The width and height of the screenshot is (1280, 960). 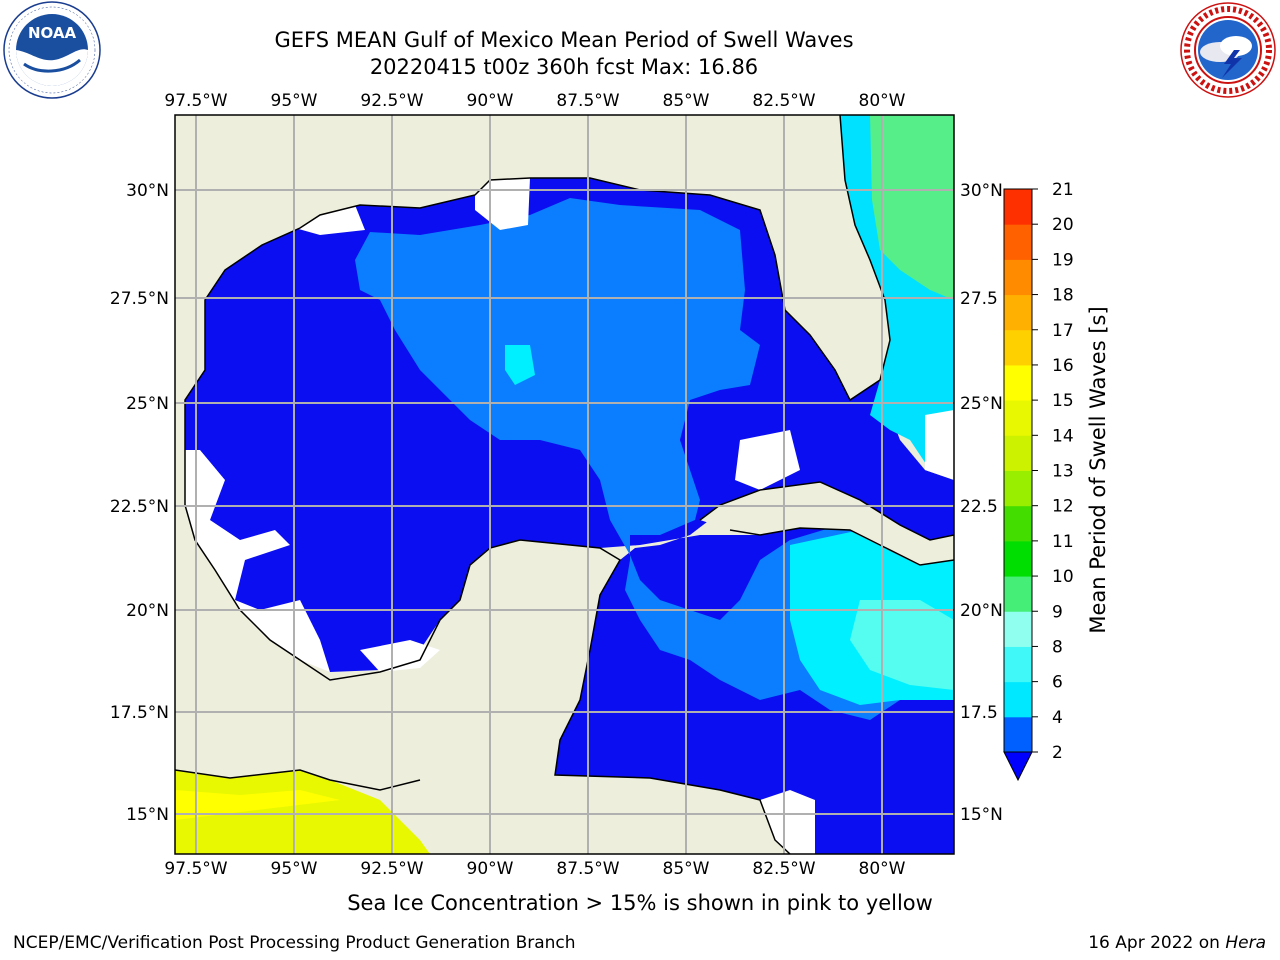 I want to click on colorbar-tick-label: 9, so click(x=1057, y=612).